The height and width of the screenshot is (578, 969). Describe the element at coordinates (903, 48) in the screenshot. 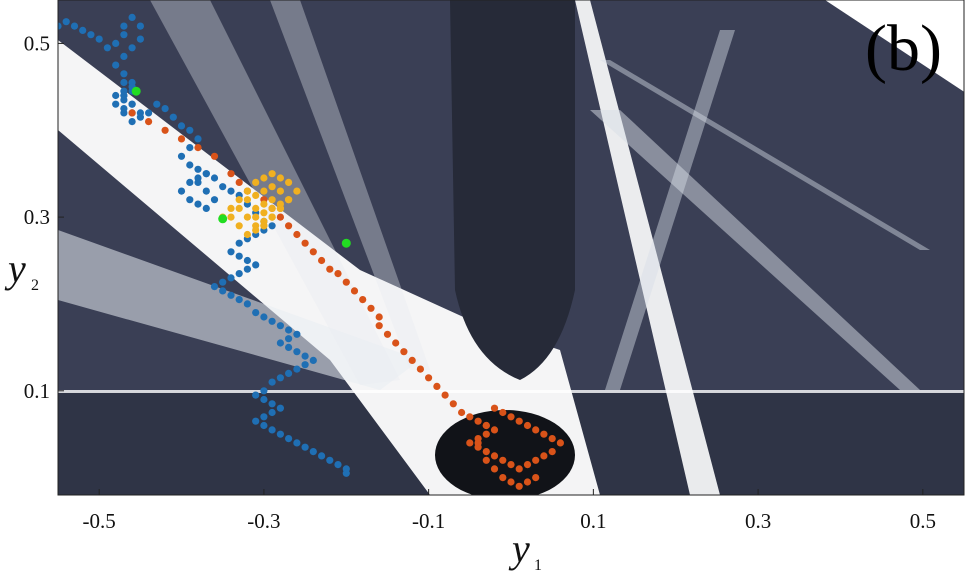

I see `panel-label: (b)` at that location.